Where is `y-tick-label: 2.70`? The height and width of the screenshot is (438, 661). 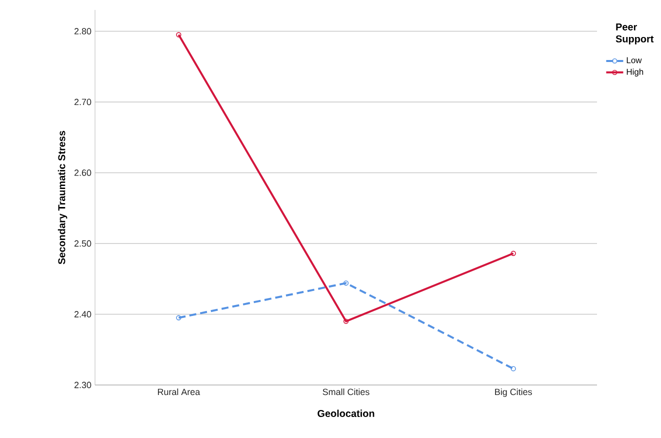 y-tick-label: 2.70 is located at coordinates (83, 102).